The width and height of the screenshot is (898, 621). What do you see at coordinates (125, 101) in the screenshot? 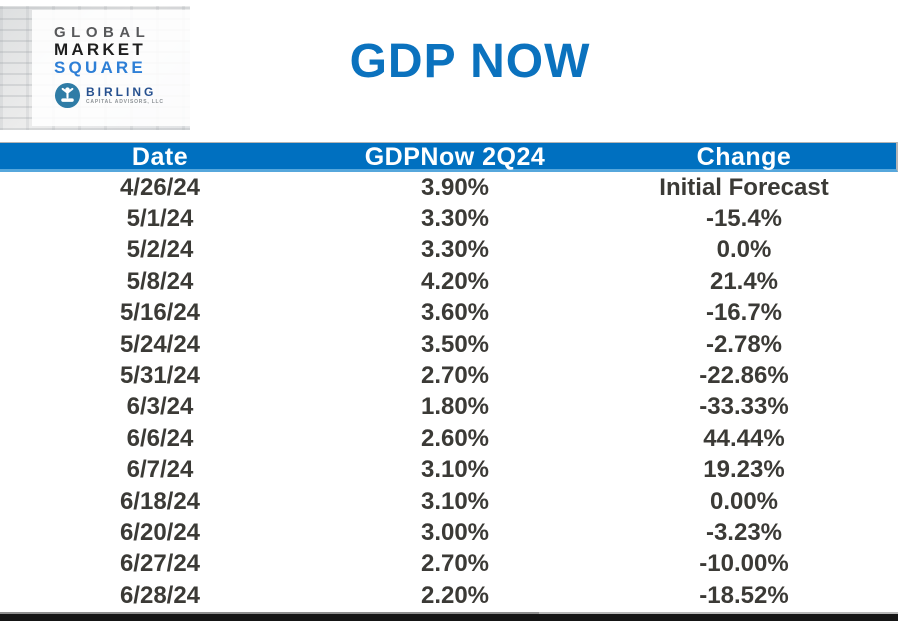
I see `brand-subtitle: CAPITAL ADVISORS, LLC` at bounding box center [125, 101].